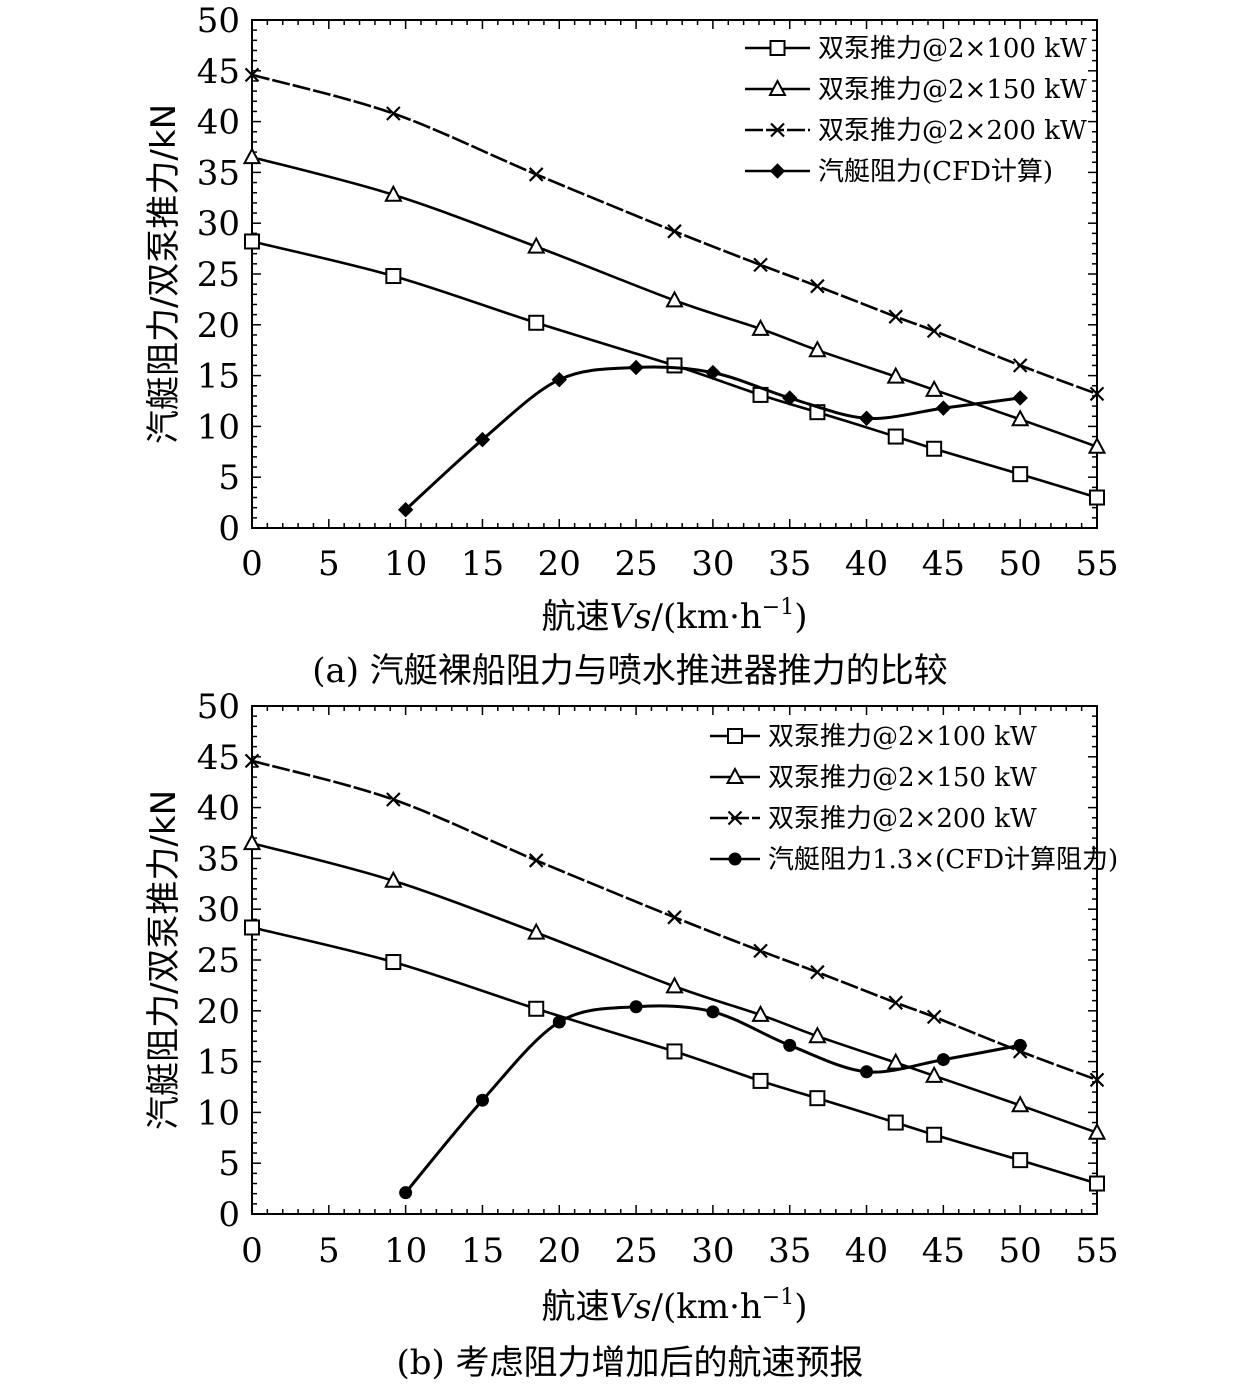 Image resolution: width=1260 pixels, height=1389 pixels. I want to click on legend-label: 双泵推力@2×200 kW, so click(952, 131).